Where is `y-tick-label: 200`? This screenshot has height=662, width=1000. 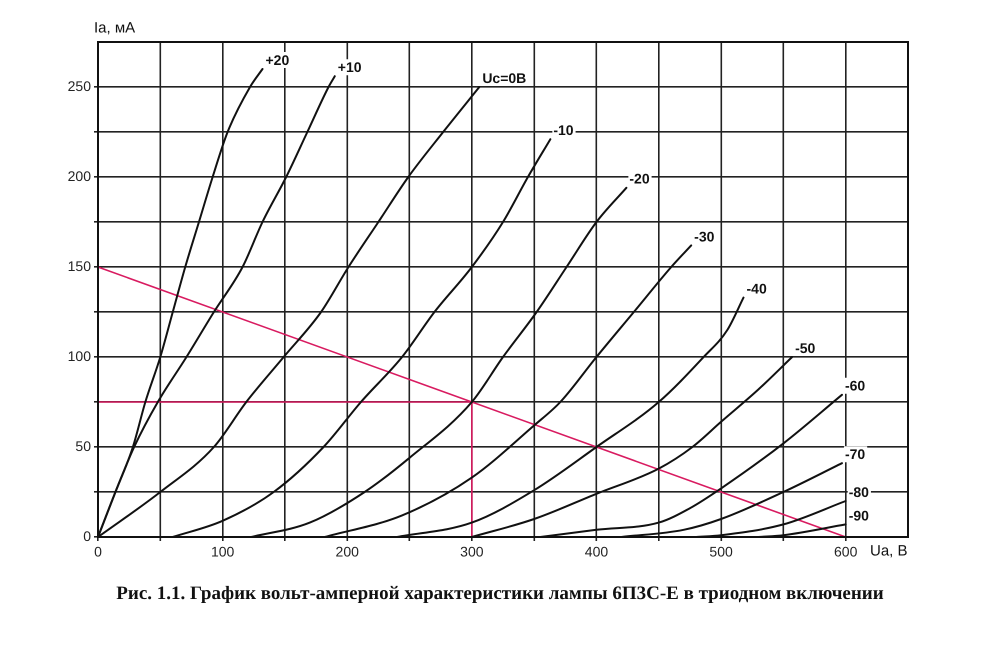
y-tick-label: 200 is located at coordinates (80, 176).